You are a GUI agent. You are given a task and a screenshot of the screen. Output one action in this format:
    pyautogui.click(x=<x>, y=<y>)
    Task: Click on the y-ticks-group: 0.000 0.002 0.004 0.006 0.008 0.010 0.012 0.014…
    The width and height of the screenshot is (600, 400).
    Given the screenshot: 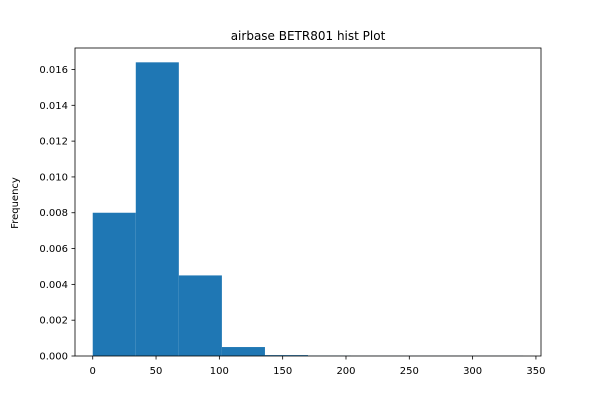 What is the action you would take?
    pyautogui.click(x=57, y=214)
    